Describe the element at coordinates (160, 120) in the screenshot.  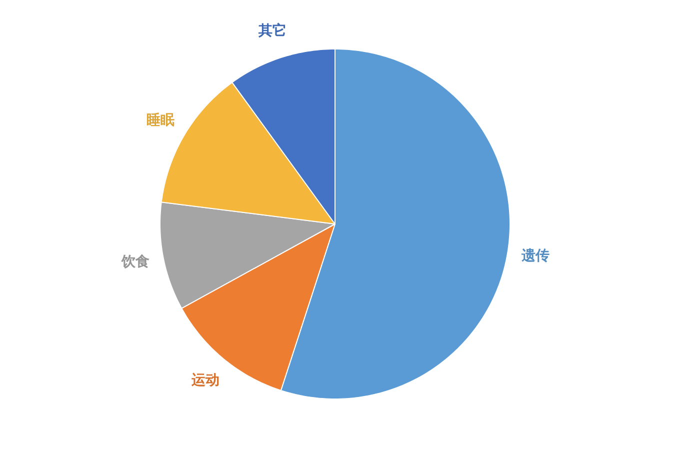
I see `slice-label: 睡眠` at that location.